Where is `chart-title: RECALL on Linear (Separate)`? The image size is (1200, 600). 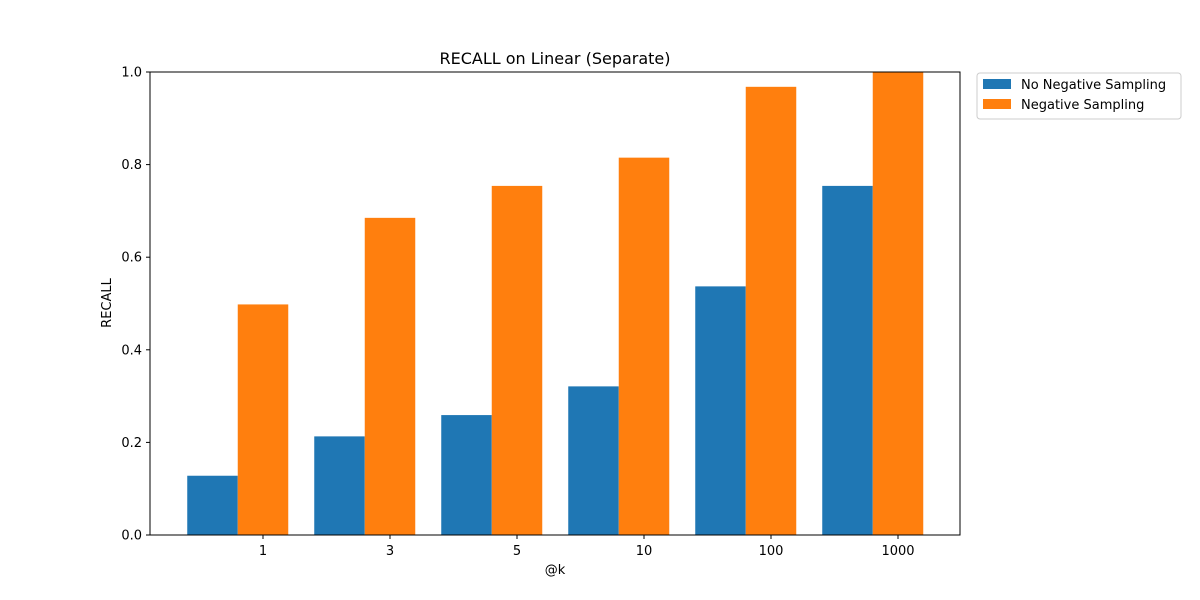
chart-title: RECALL on Linear (Separate) is located at coordinates (554, 58).